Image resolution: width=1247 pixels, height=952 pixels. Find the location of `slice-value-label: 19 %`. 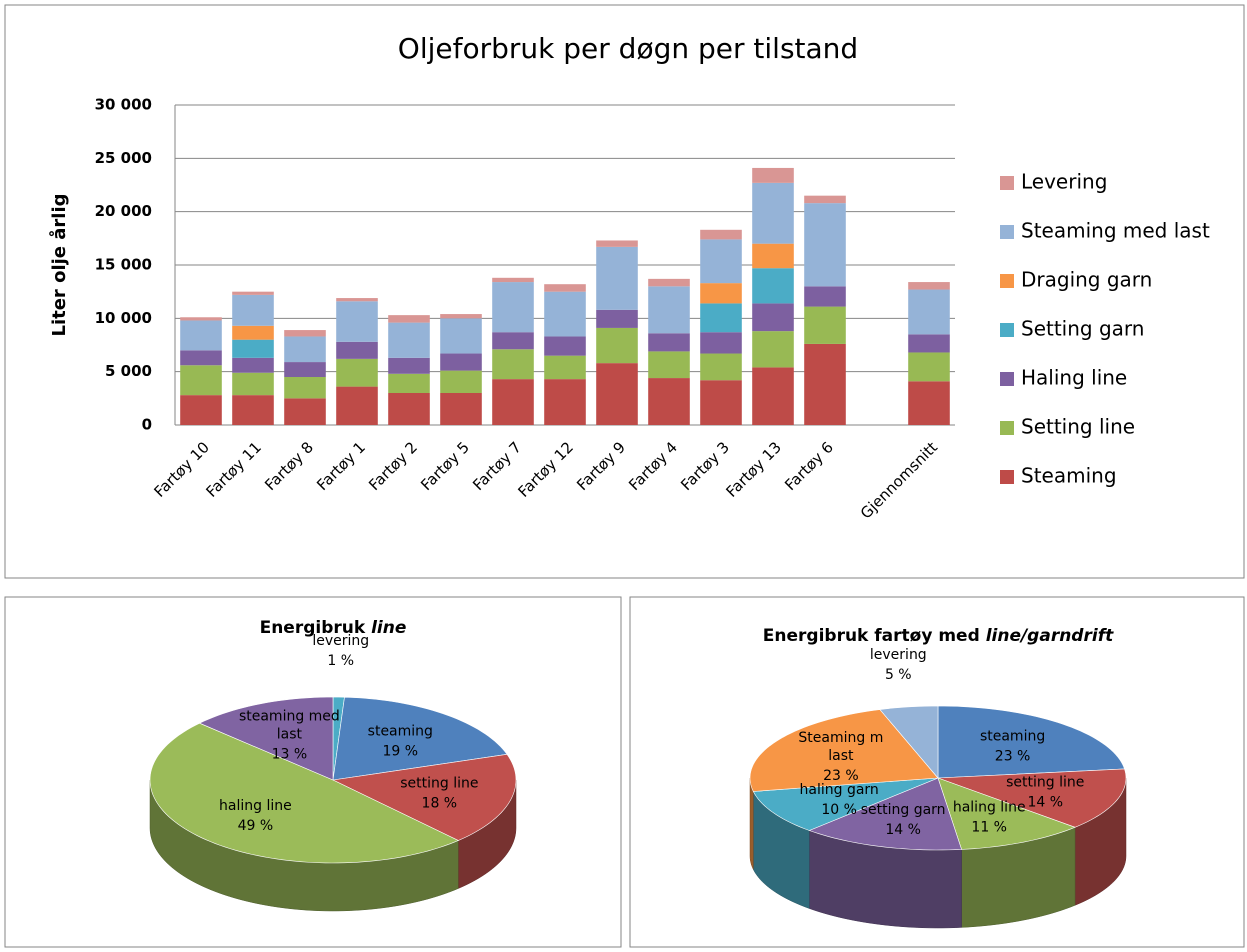

slice-value-label: 19 % is located at coordinates (401, 752).